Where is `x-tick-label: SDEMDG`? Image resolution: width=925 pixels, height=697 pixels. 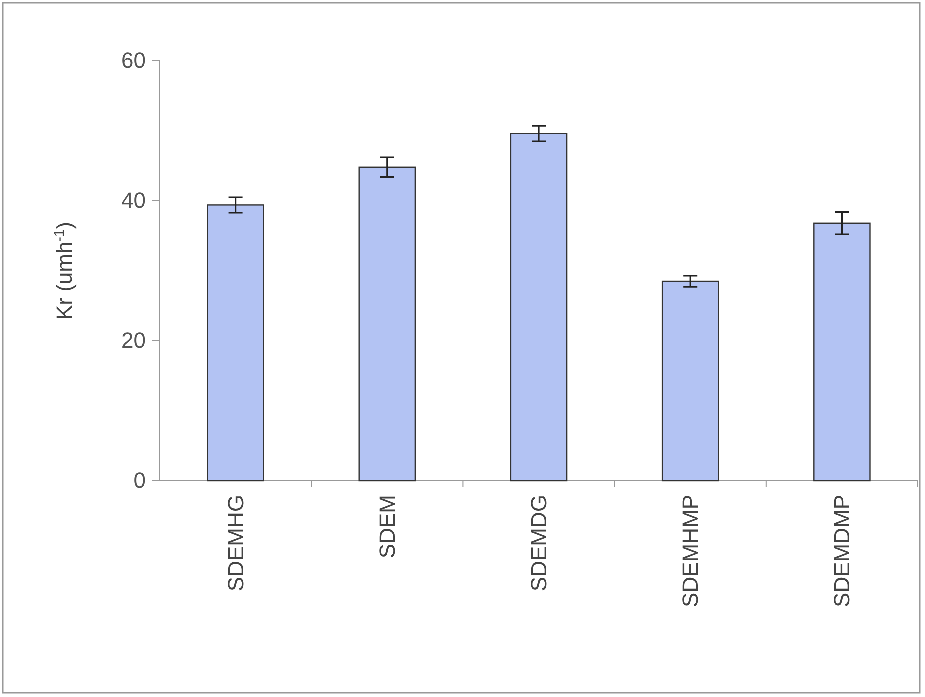 x-tick-label: SDEMDG is located at coordinates (539, 543).